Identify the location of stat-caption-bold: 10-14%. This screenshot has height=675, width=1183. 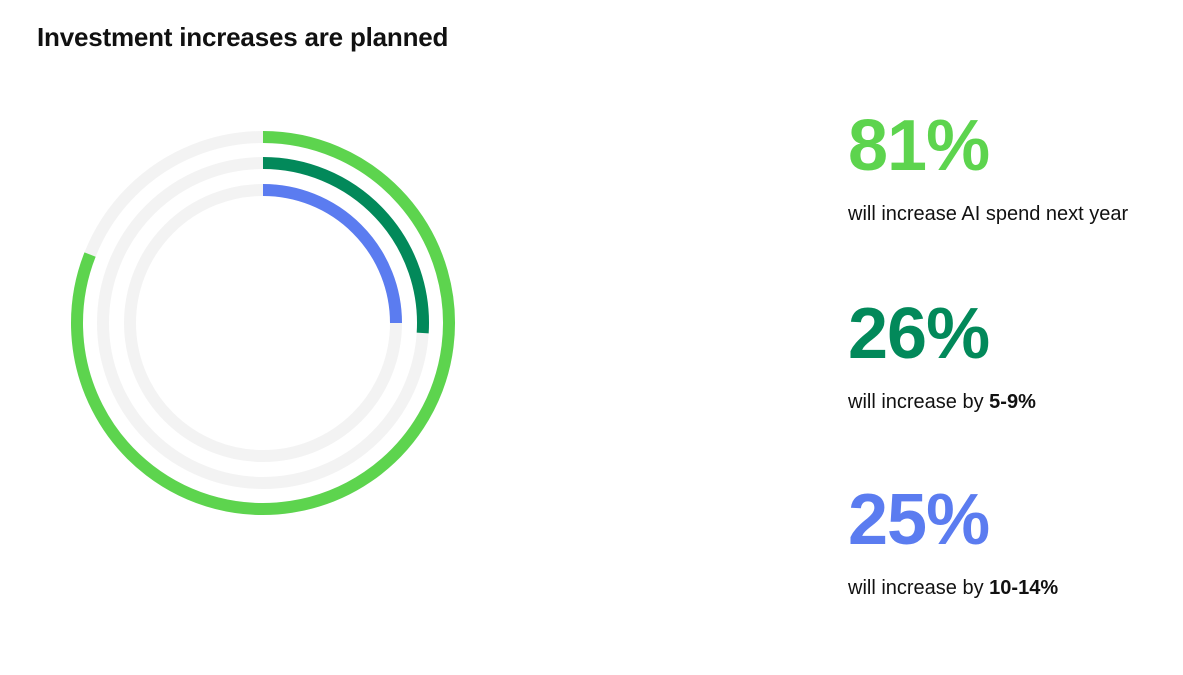
(1024, 588).